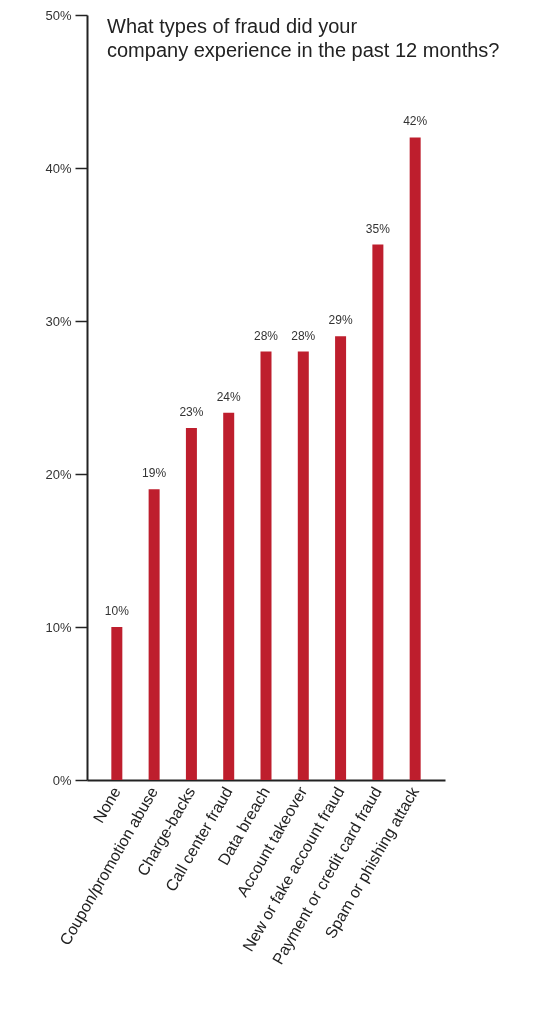 The image size is (544, 1027). Describe the element at coordinates (58, 321) in the screenshot. I see `y-tick-label: 30%` at that location.